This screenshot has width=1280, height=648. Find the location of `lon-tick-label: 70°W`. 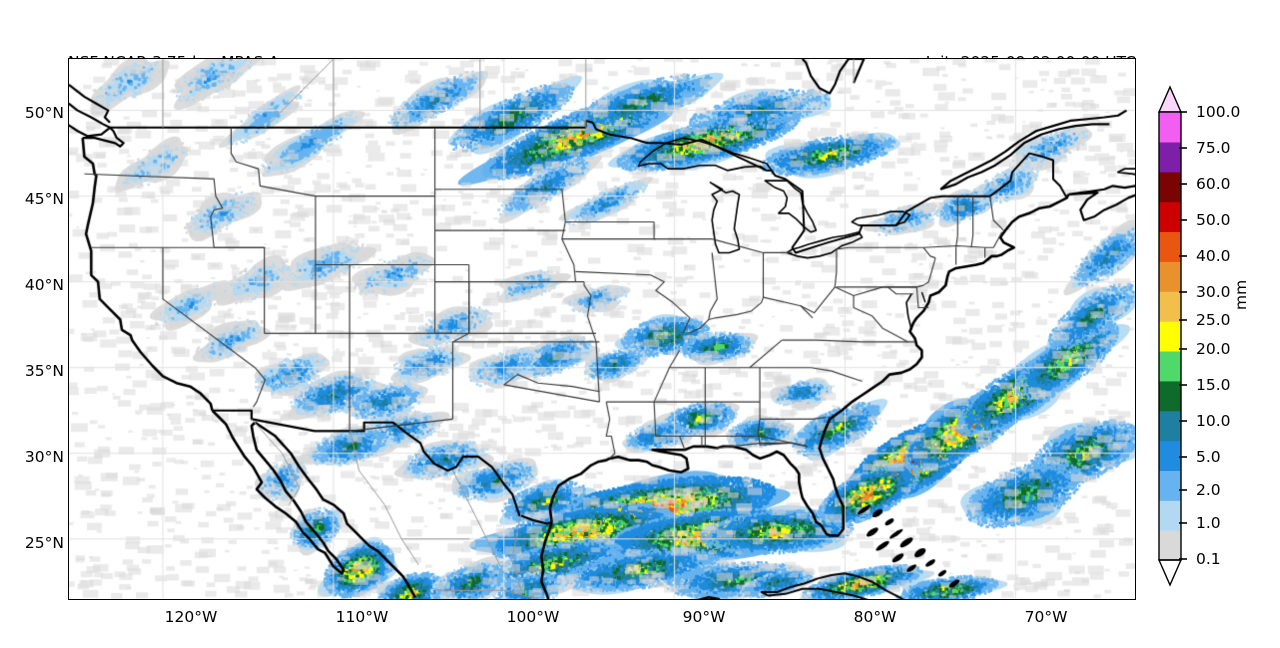

lon-tick-label: 70°W is located at coordinates (1046, 617).